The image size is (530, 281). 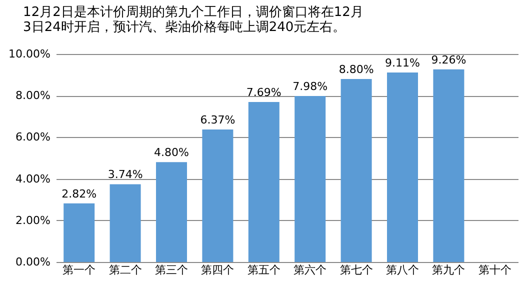 What do you see at coordinates (217, 270) in the screenshot?
I see `x-tick-label: 第四个` at bounding box center [217, 270].